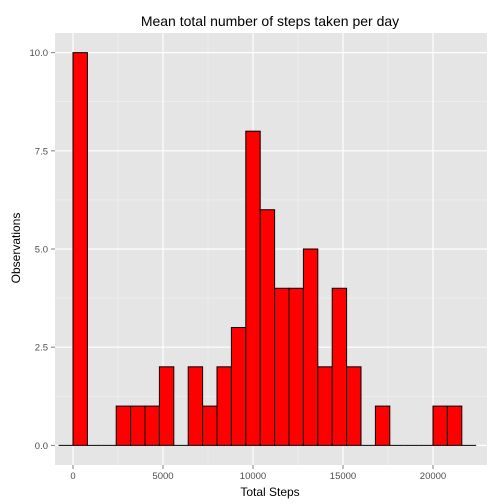  Describe the element at coordinates (16, 248) in the screenshot. I see `y-axis-title: Observations` at that location.